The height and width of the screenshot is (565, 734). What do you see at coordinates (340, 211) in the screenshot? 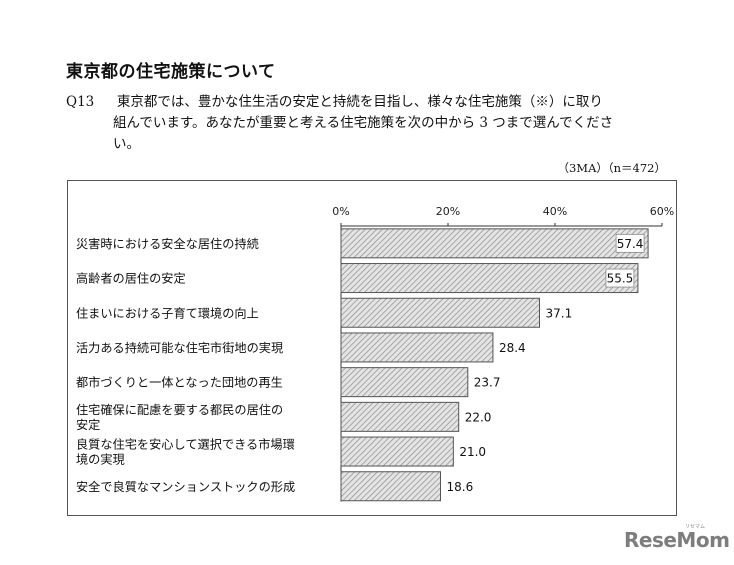
I see `x-tick-label: 0%` at bounding box center [340, 211].